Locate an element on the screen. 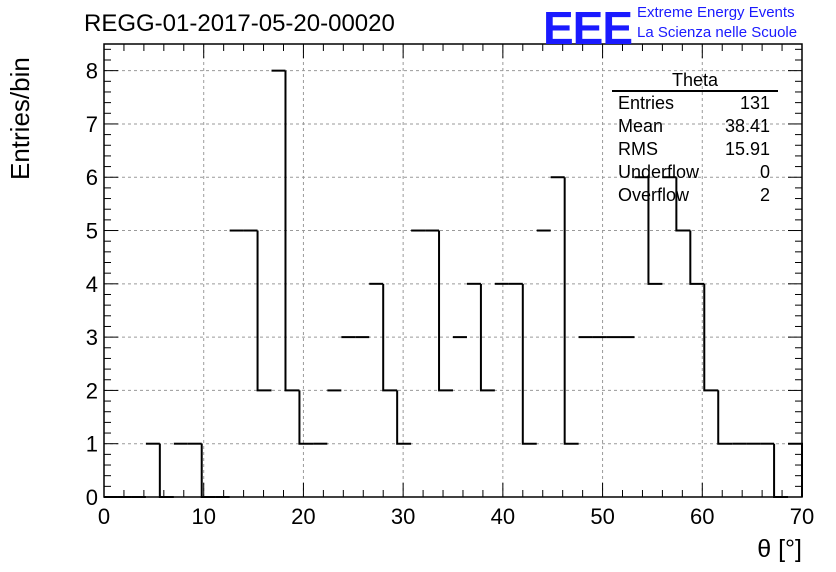  stats-label: Entries is located at coordinates (646, 103).